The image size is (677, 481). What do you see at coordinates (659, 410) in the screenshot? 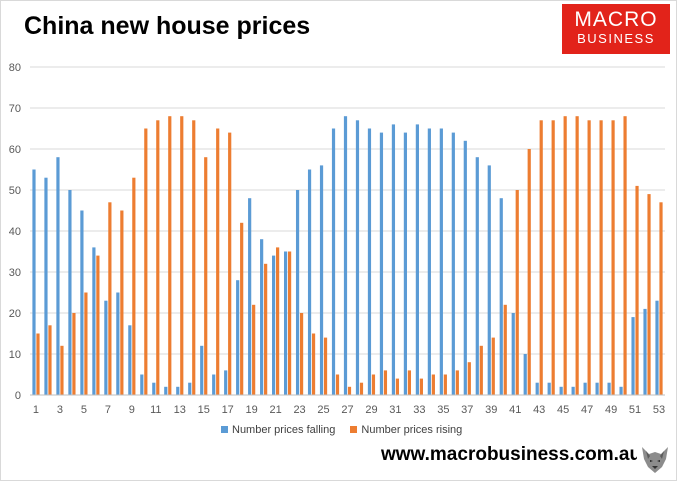
I see `x-tick-label: 53` at bounding box center [659, 410].